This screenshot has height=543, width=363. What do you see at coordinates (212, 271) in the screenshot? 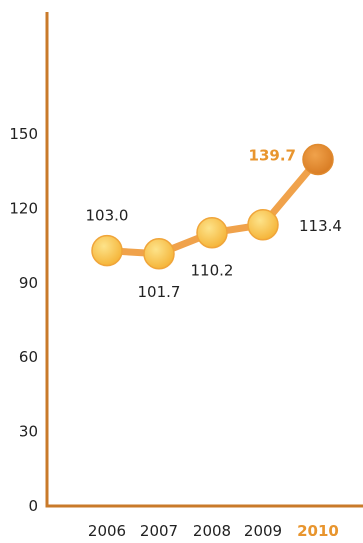
I see `data-label: 110.2` at bounding box center [212, 271].